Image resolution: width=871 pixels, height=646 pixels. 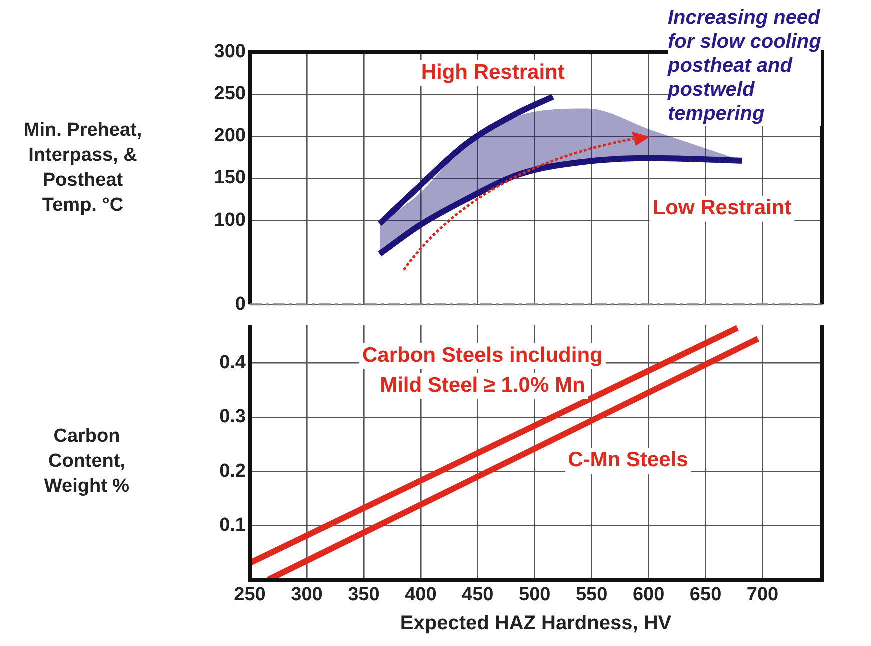 I want to click on series-label: High Restraint, so click(x=493, y=72).